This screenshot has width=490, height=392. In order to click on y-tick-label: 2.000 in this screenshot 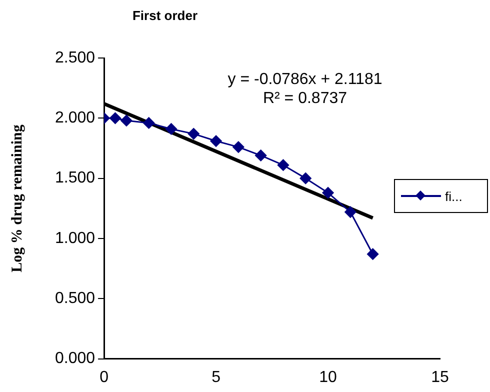, I will do `click(75, 118)`.